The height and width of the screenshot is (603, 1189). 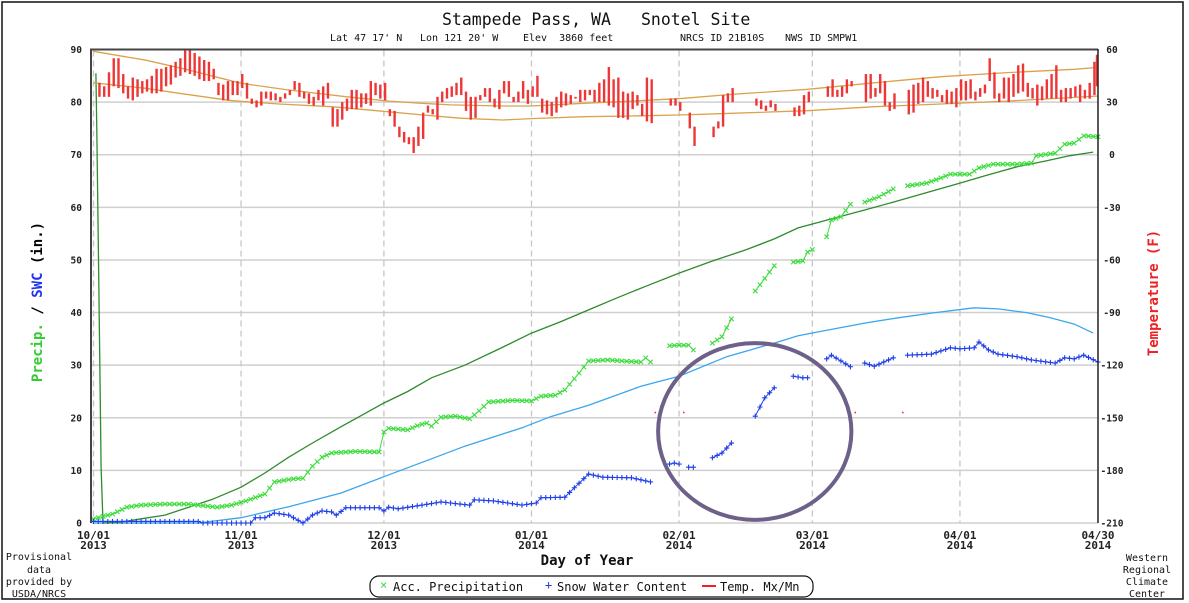 What do you see at coordinates (77, 208) in the screenshot?
I see `y-tick-label: 60` at bounding box center [77, 208].